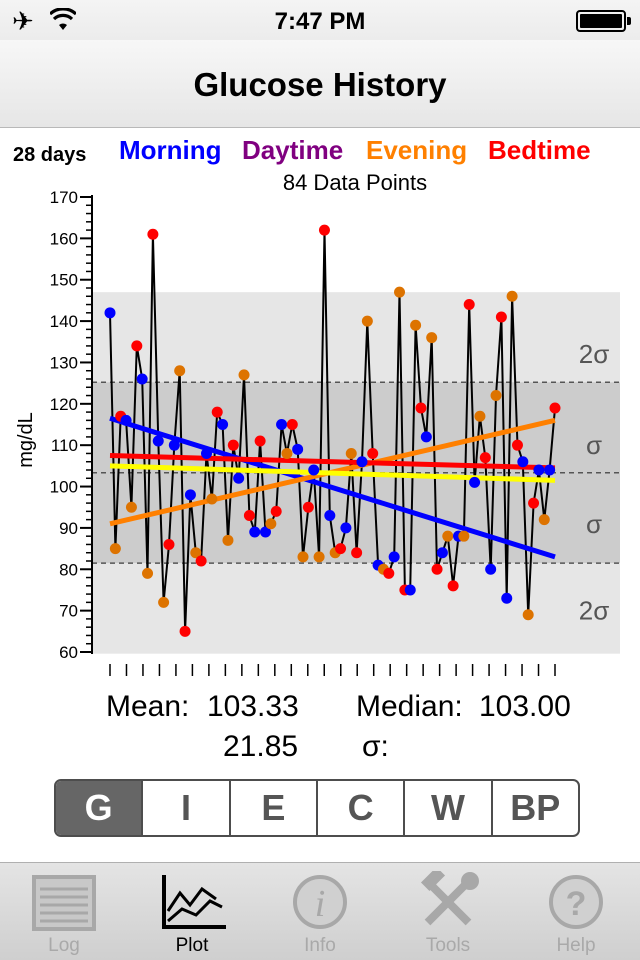 The height and width of the screenshot is (960, 640). I want to click on segment-glucose: G, so click(100, 808).